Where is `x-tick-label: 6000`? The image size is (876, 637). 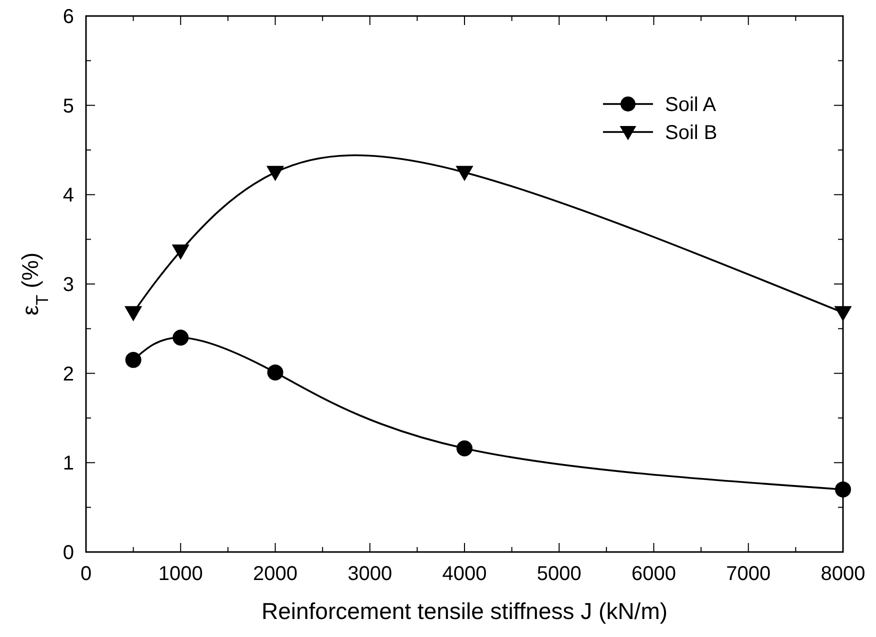
x-tick-label: 6000 is located at coordinates (654, 574).